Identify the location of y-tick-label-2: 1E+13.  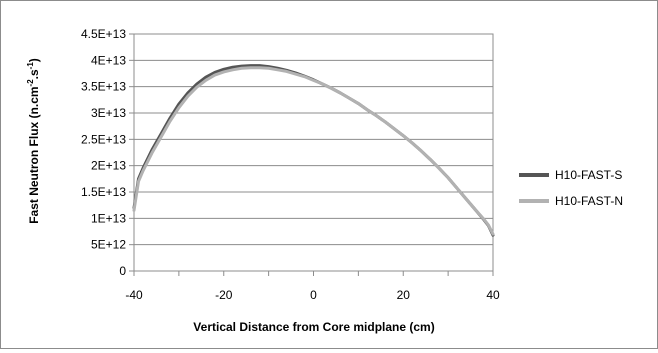
(108, 218).